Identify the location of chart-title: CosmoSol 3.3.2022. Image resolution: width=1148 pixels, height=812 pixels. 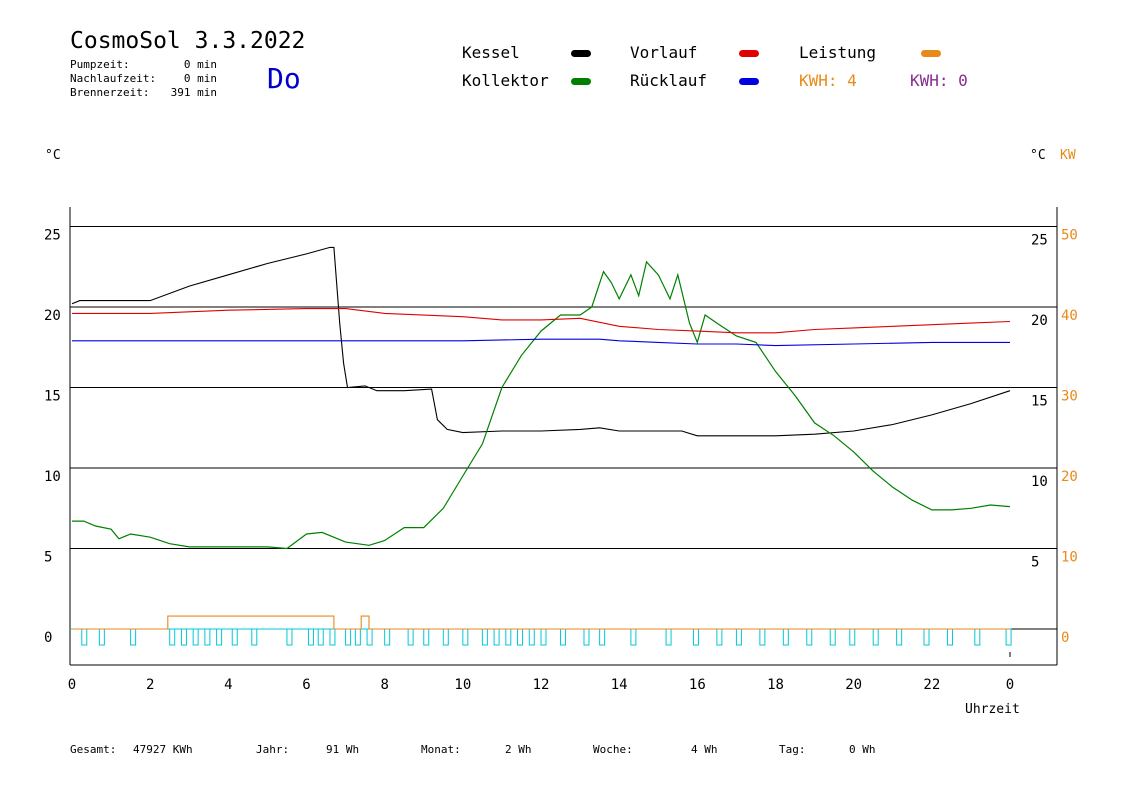
(188, 41).